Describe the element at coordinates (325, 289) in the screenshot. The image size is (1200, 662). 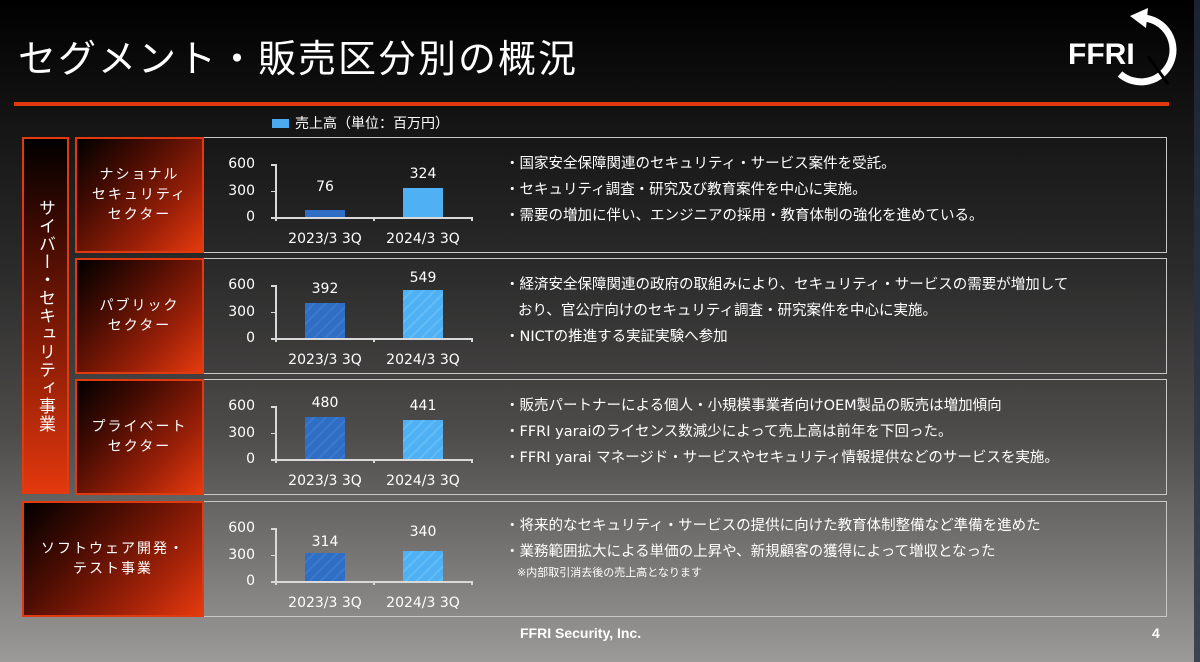
I see `bar-value-label: 392` at that location.